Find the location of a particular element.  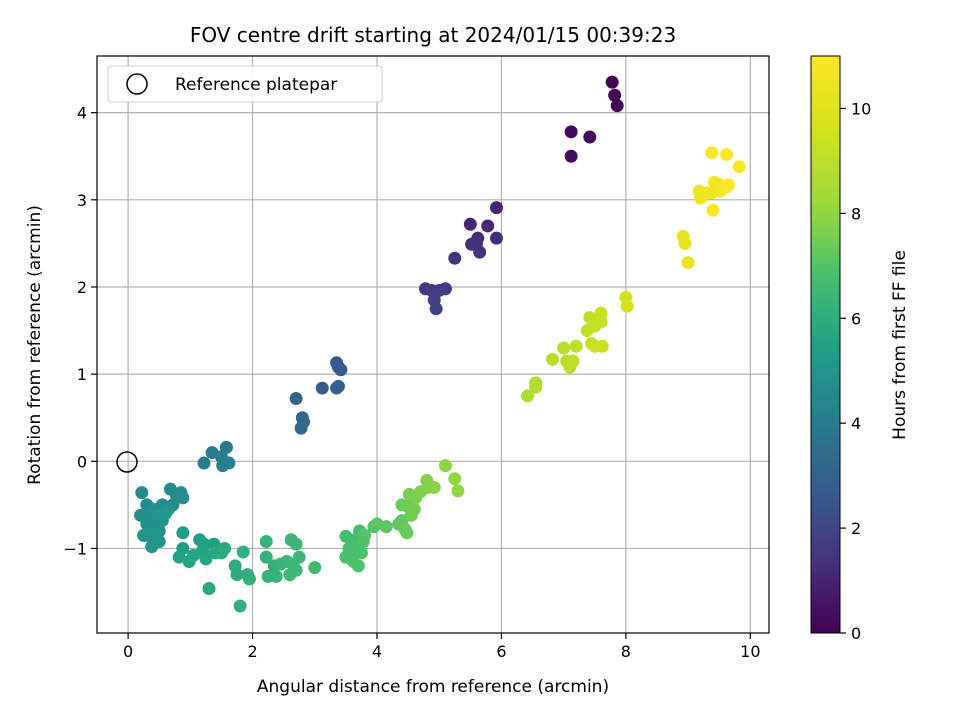

reference-platepar-marker is located at coordinates (127, 462).